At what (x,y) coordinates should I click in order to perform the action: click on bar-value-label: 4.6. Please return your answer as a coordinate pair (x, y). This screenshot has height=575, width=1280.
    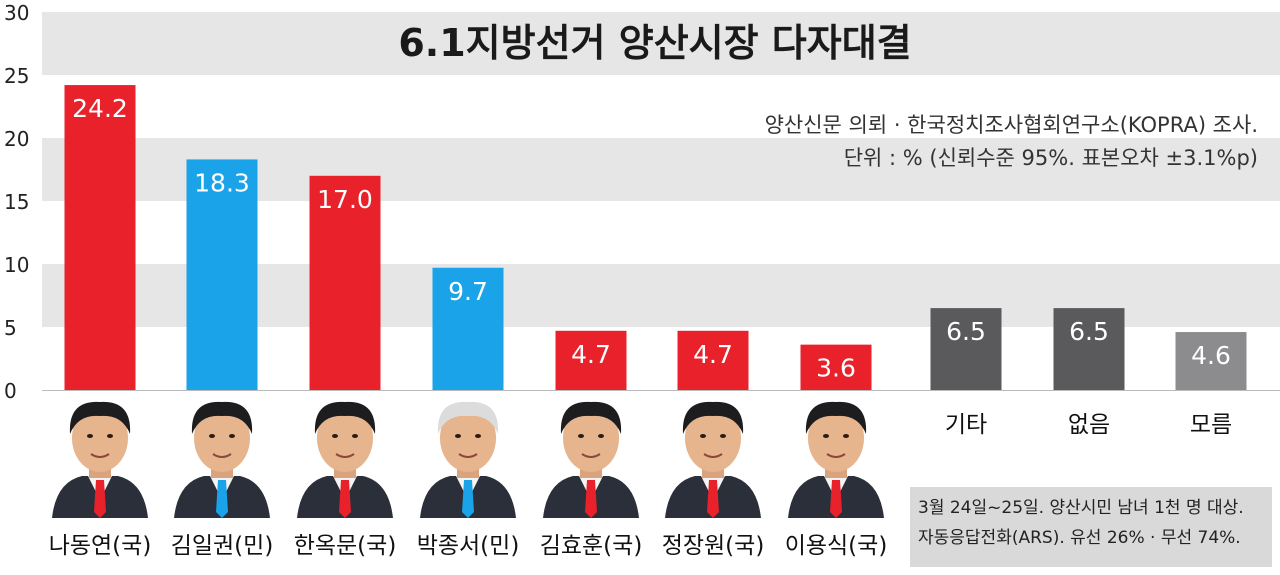
    Looking at the image, I should click on (1211, 355).